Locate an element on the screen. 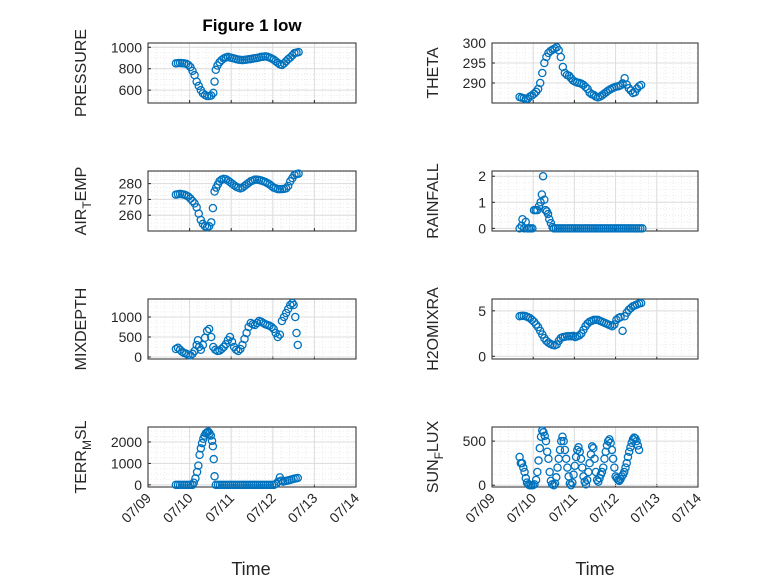 This screenshot has width=778, height=583. y-tick-label: 260 is located at coordinates (131, 215).